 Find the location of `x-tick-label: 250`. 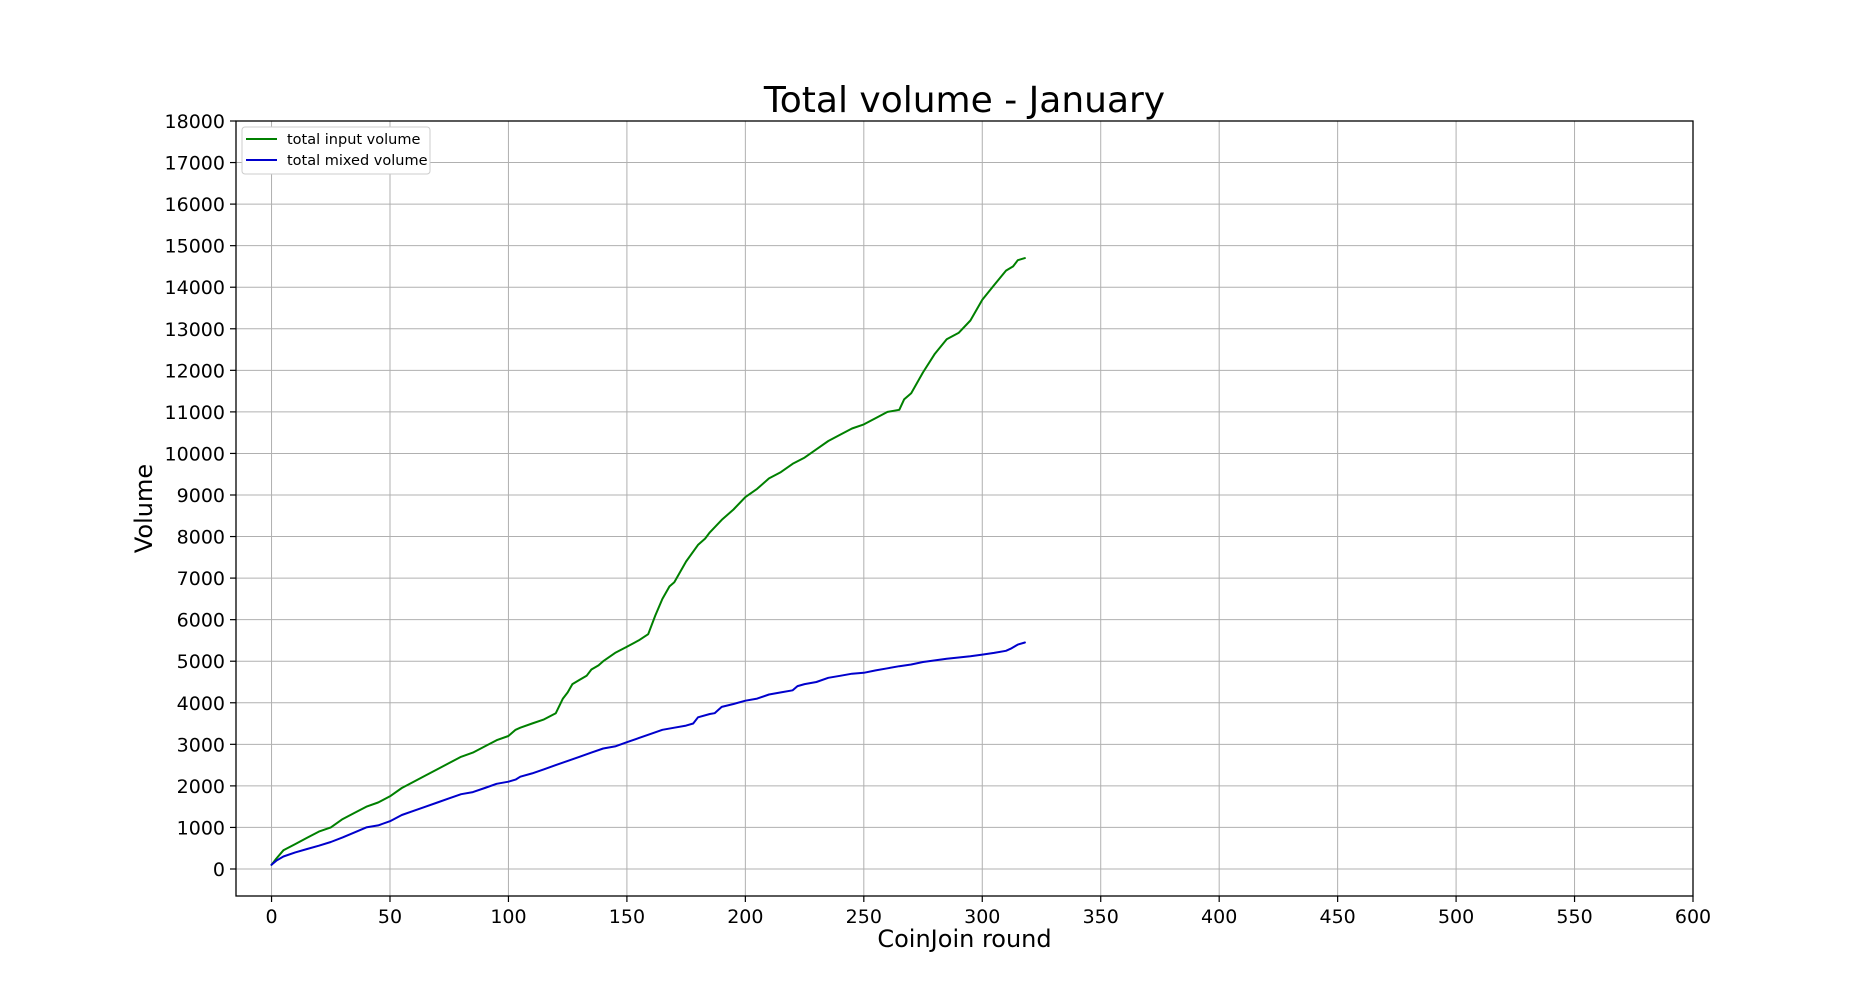

x-tick-label: 250 is located at coordinates (864, 917).